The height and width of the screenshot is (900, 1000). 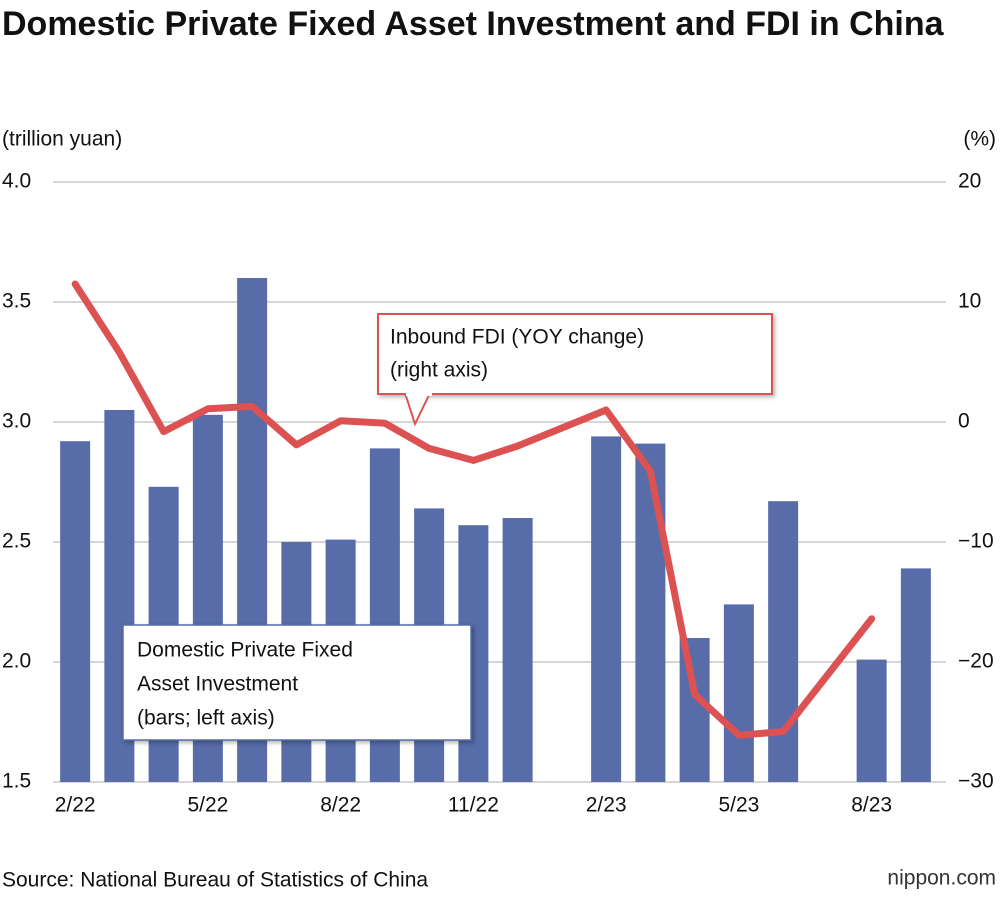 What do you see at coordinates (979, 139) in the screenshot?
I see `y2-axis-label: (%)` at bounding box center [979, 139].